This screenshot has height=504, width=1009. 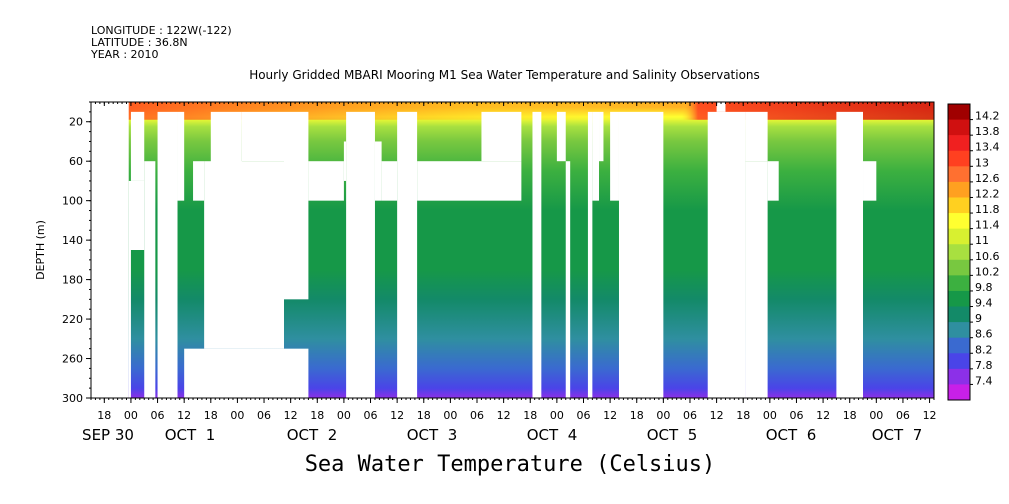 I want to click on y-tick-label: 140, so click(x=72, y=240).